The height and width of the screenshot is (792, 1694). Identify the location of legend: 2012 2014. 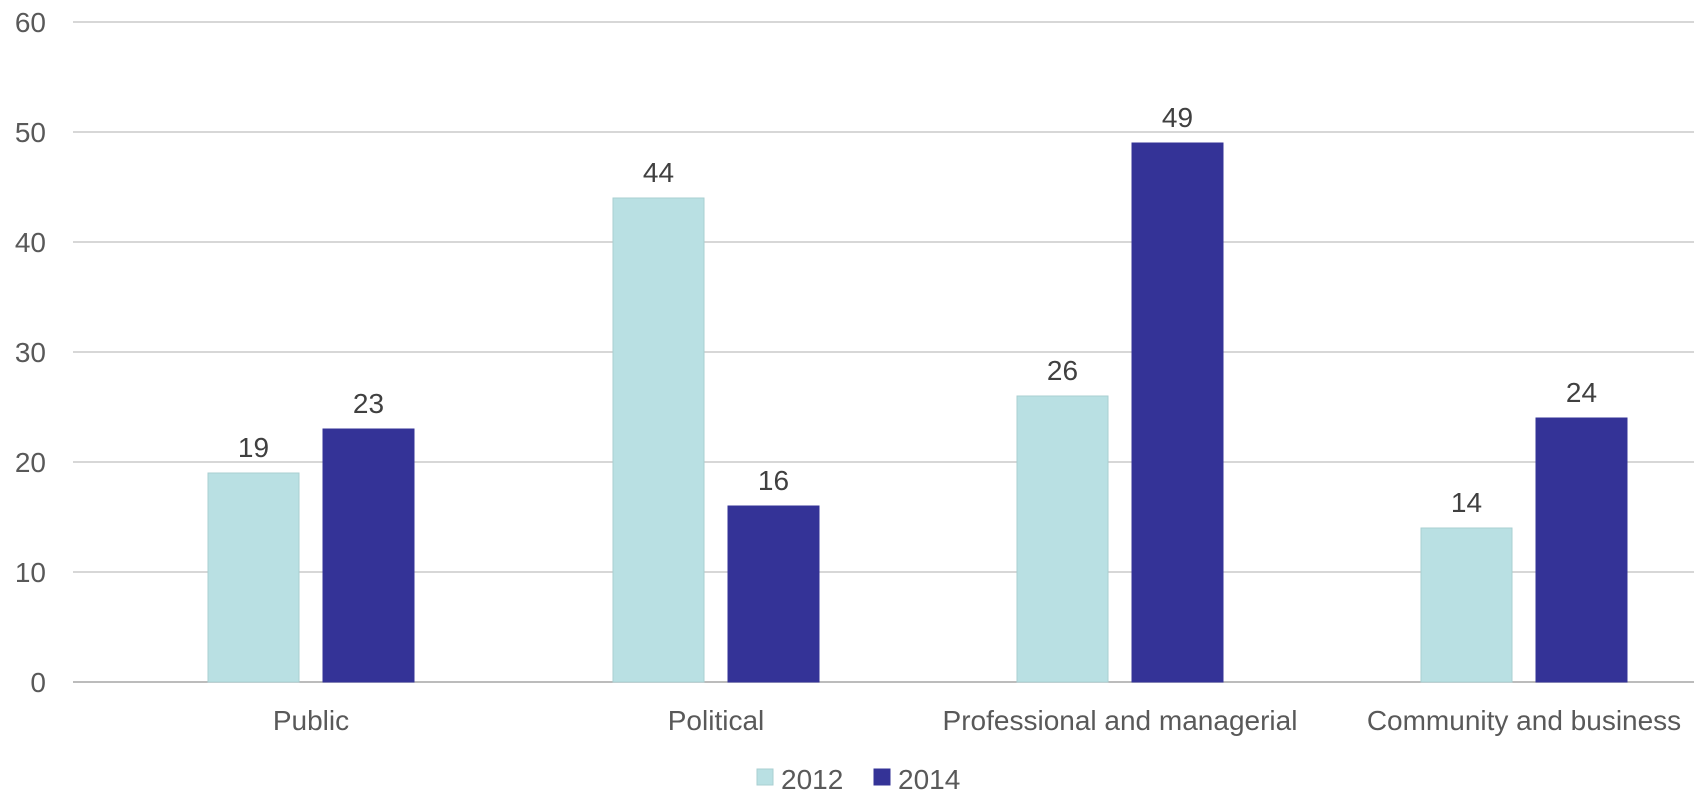
(858, 778).